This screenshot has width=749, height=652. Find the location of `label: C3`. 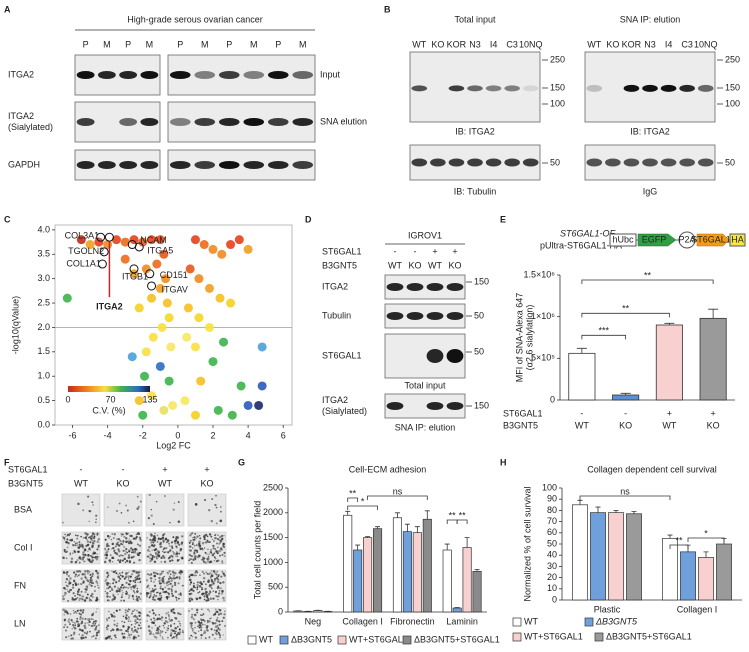

label: C3 is located at coordinates (687, 44).